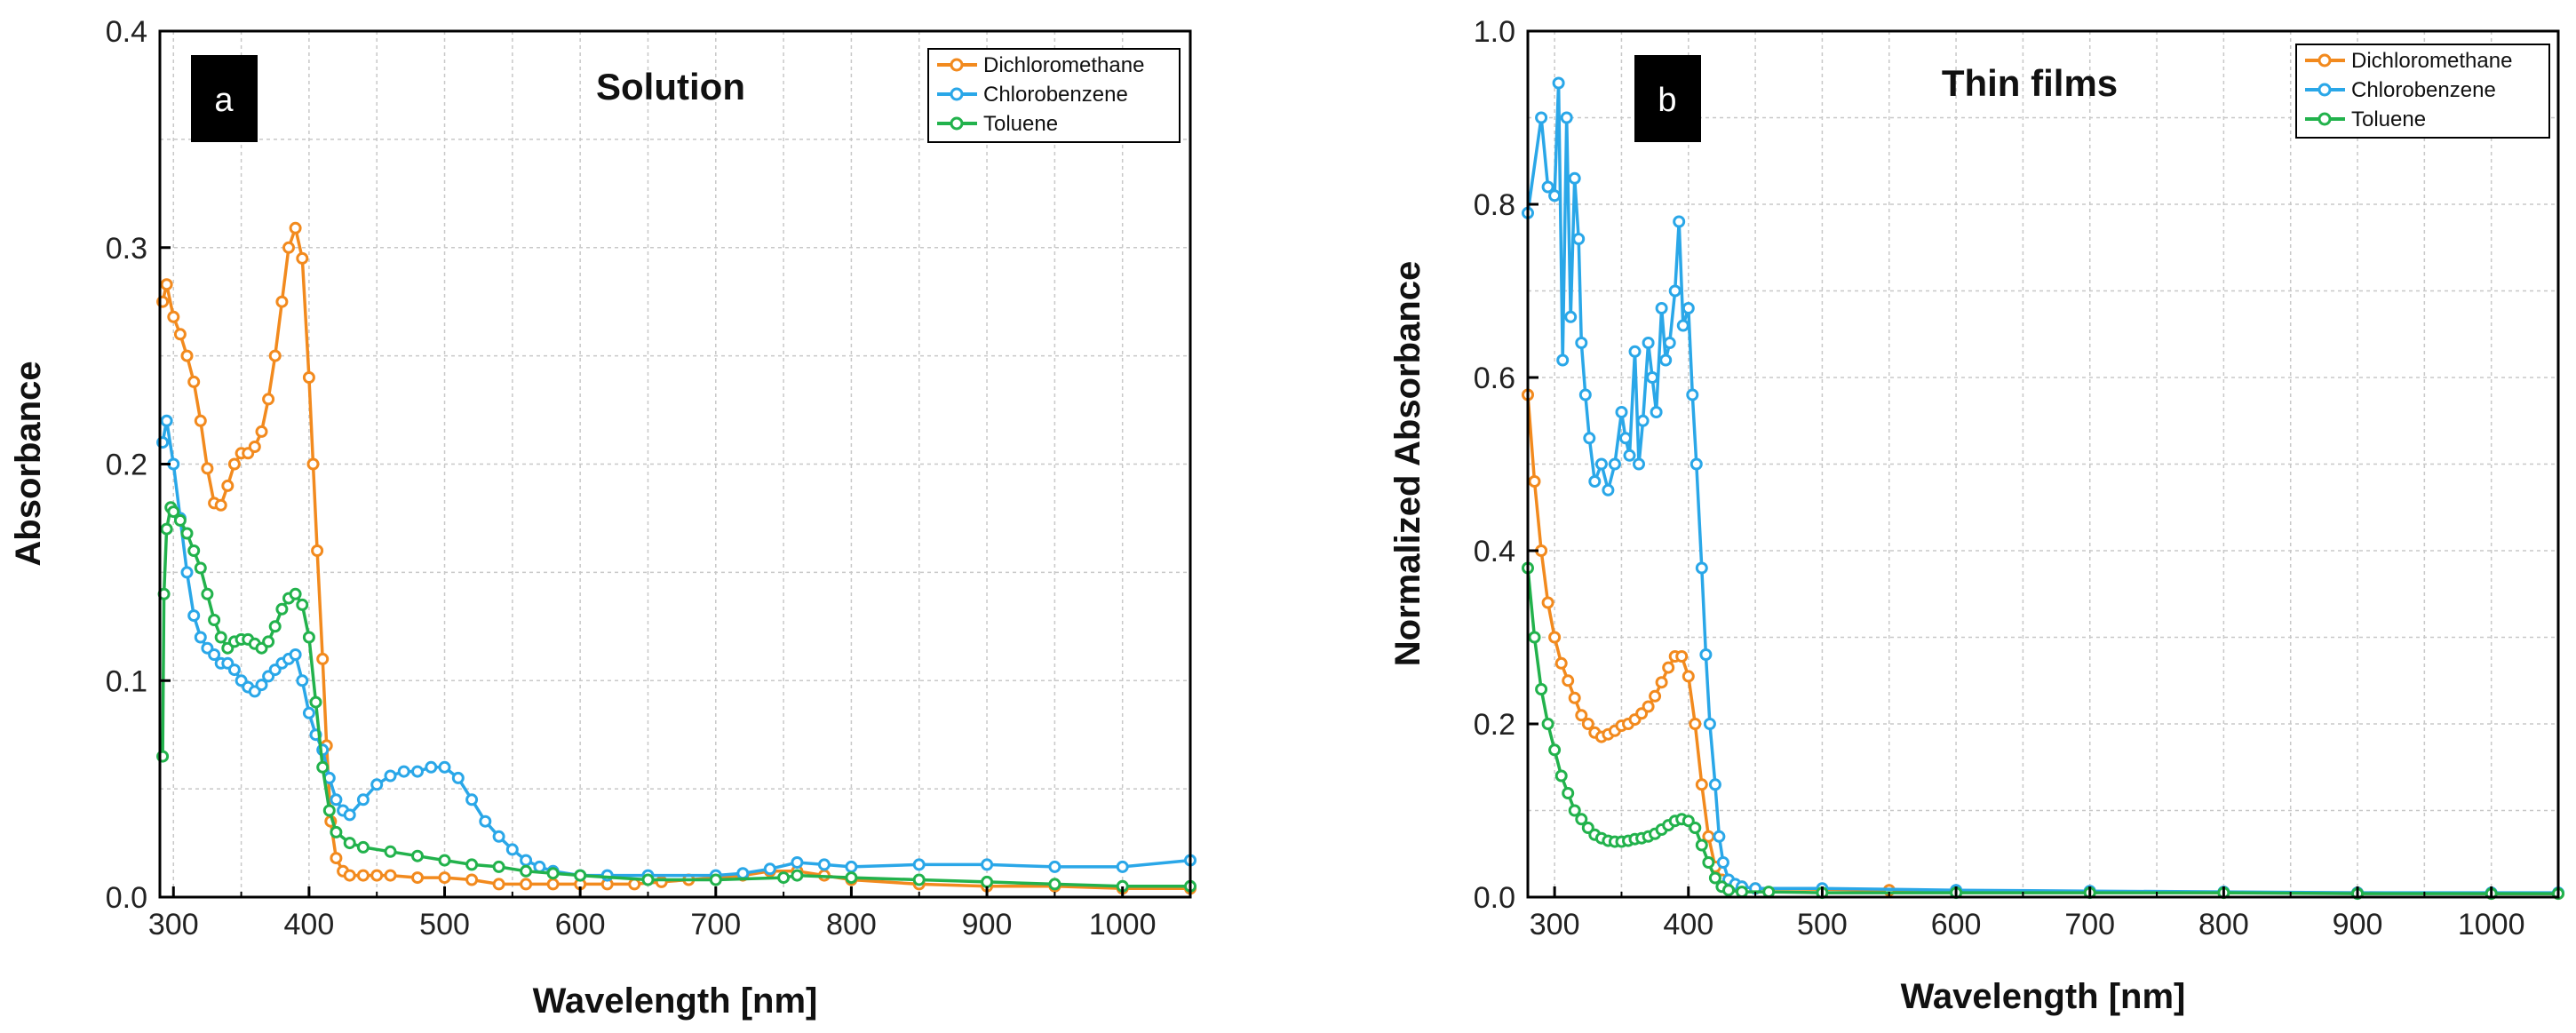 The width and height of the screenshot is (2576, 1033). I want to click on x-axis-title-a: Wavelength [nm], so click(675, 1001).